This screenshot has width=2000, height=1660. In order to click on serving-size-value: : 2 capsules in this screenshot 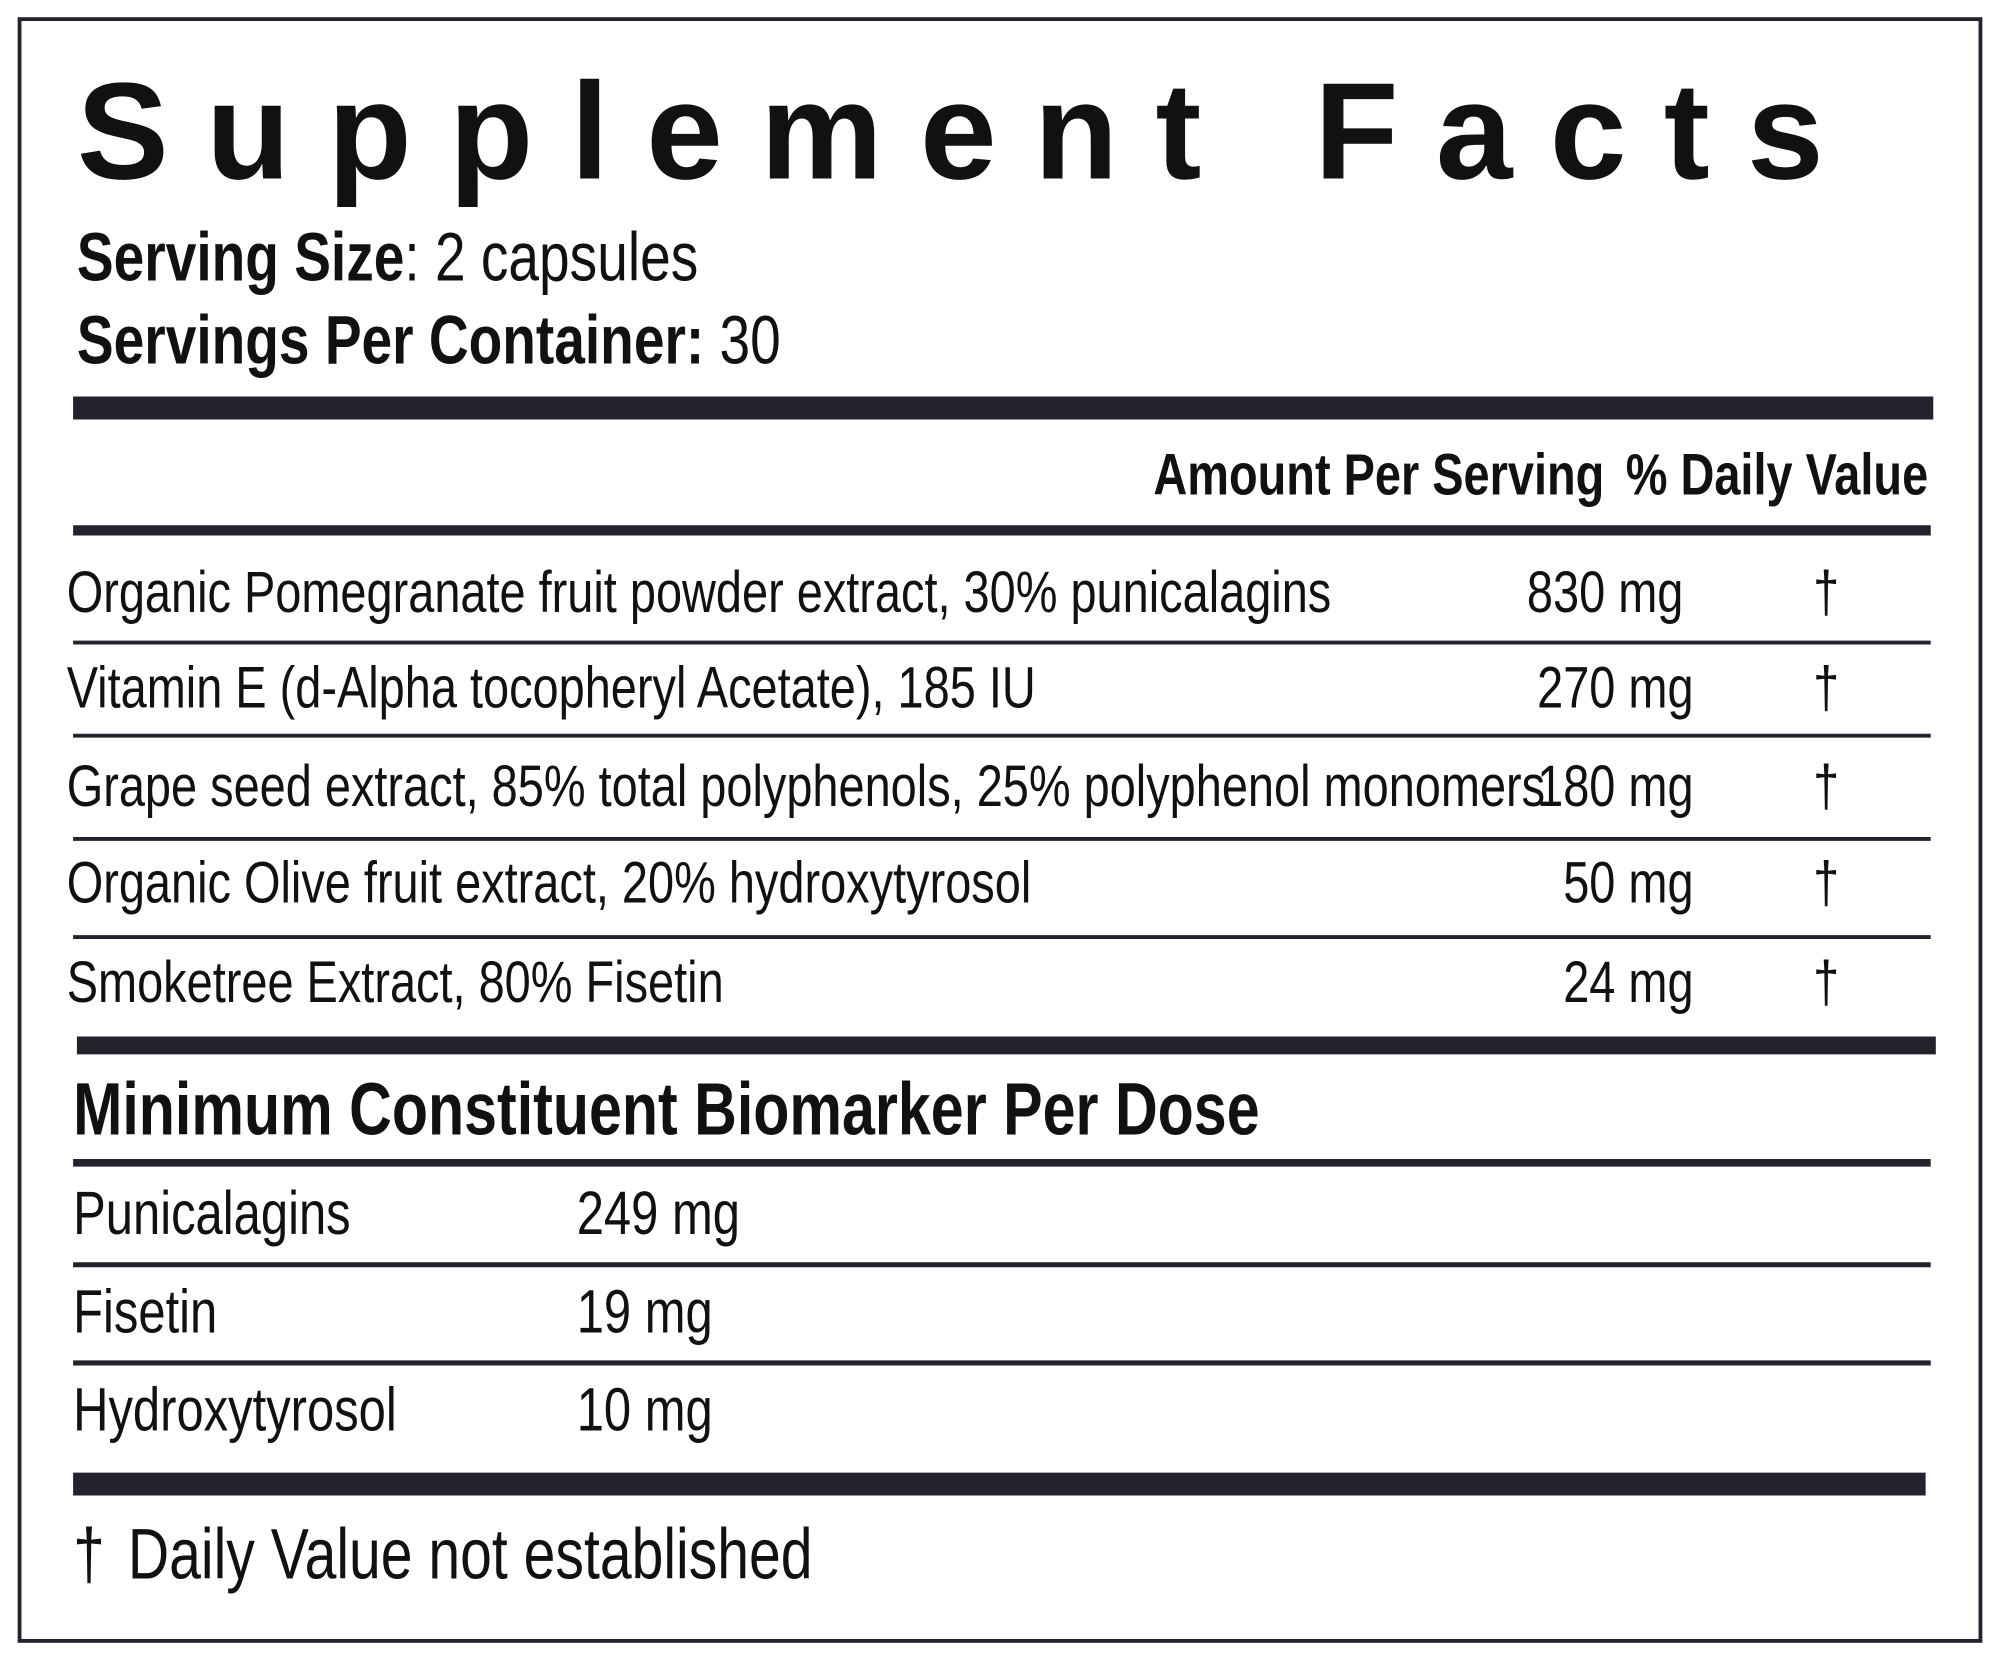, I will do `click(551, 258)`.